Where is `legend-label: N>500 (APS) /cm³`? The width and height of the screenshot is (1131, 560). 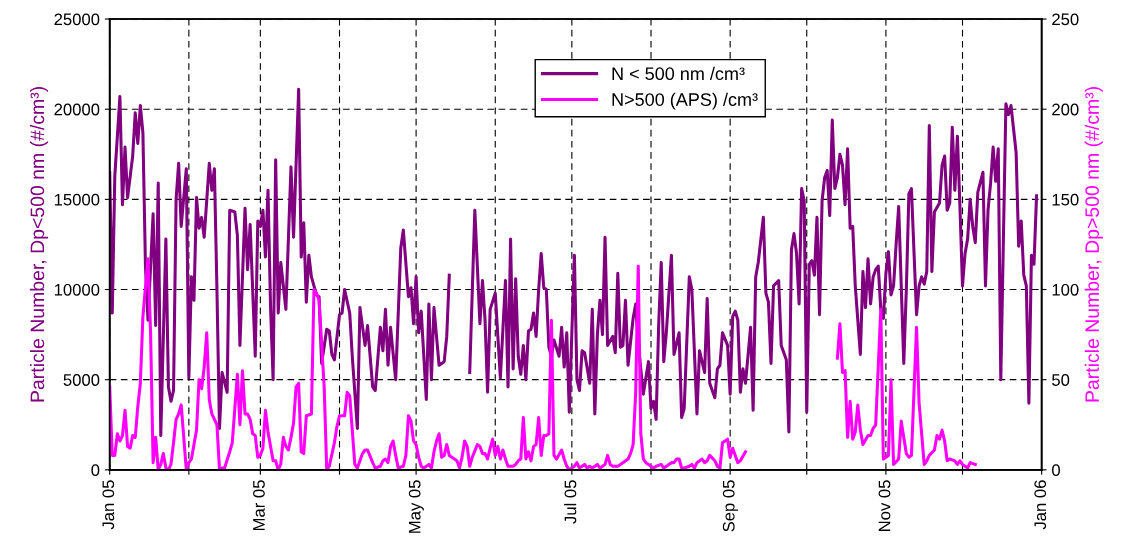
legend-label: N>500 (APS) /cm³ is located at coordinates (685, 101).